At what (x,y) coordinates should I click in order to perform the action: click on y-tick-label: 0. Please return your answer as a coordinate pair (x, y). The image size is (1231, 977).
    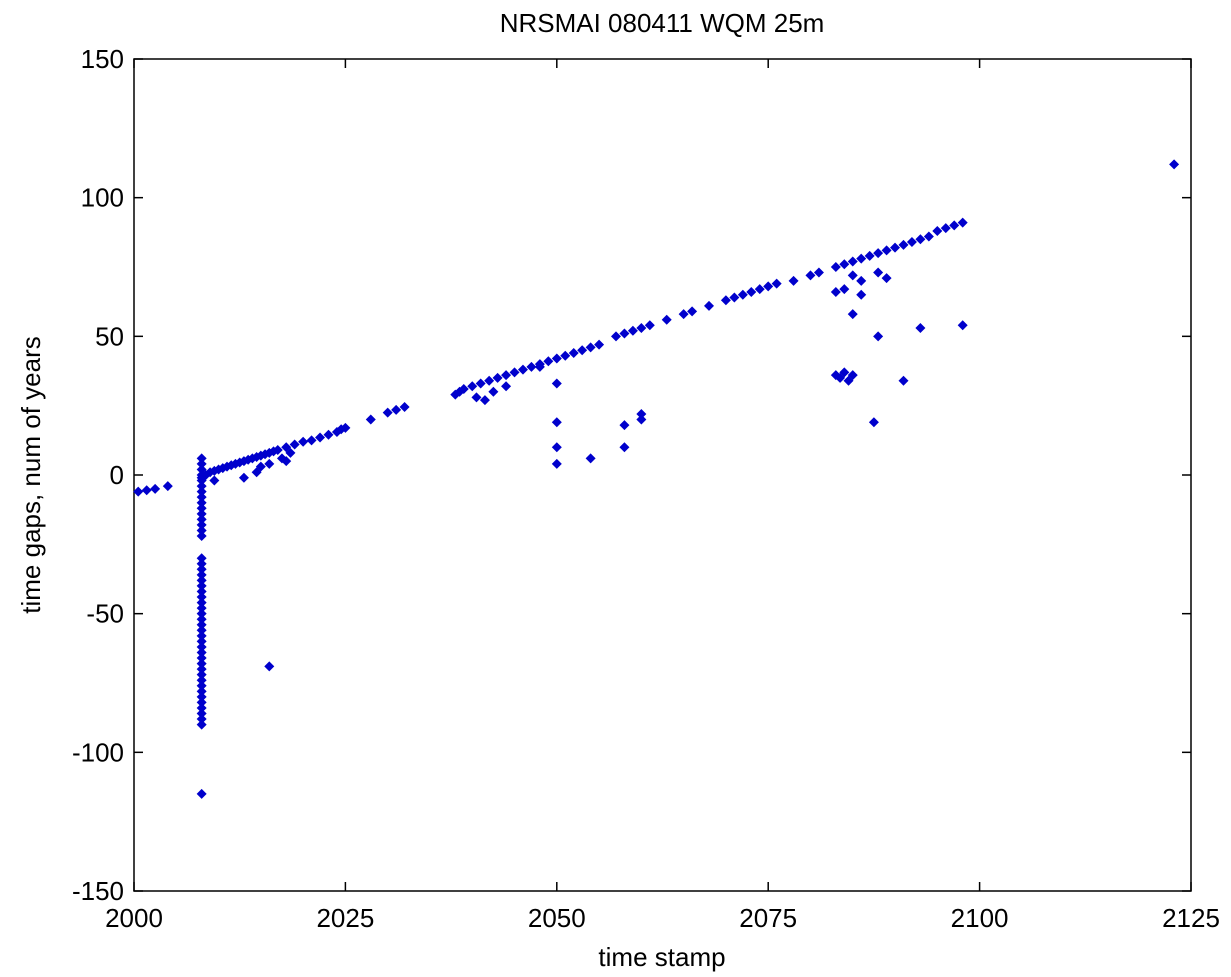
    Looking at the image, I should click on (117, 475).